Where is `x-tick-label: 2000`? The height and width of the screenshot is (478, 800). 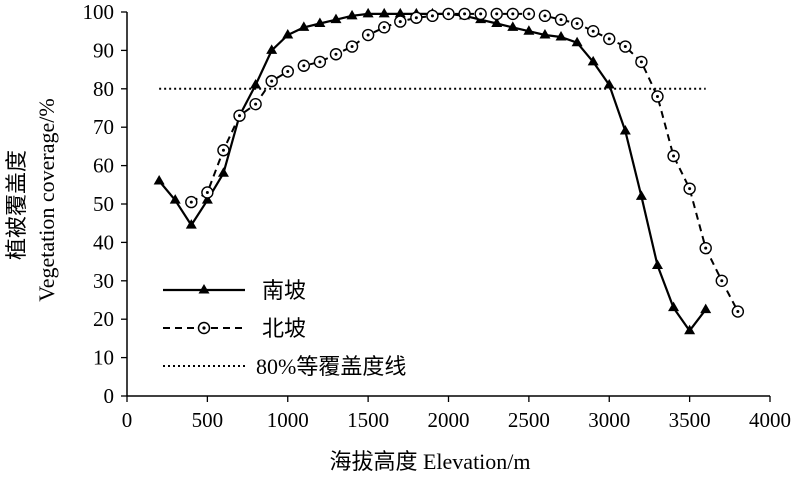
x-tick-label: 2000 is located at coordinates (449, 420).